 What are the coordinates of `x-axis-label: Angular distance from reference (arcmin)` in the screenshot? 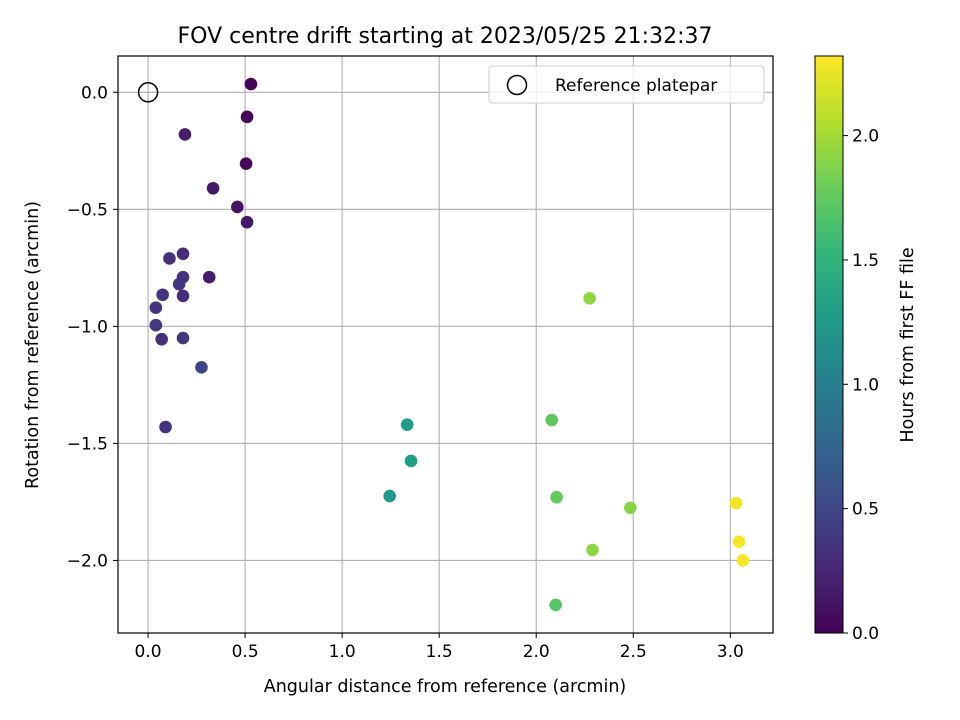 It's located at (445, 687).